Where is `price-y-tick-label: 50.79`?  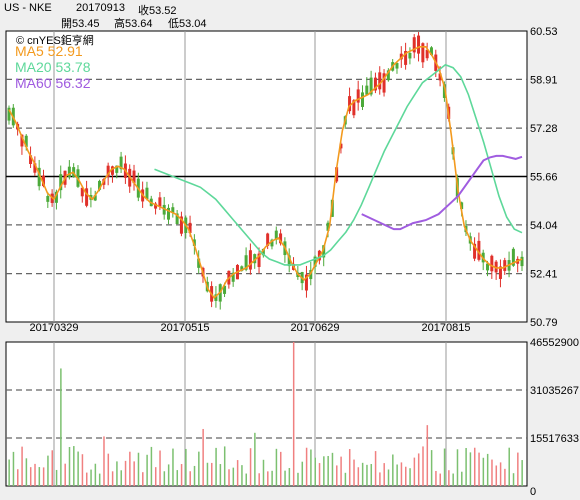
price-y-tick-label: 50.79 is located at coordinates (544, 323).